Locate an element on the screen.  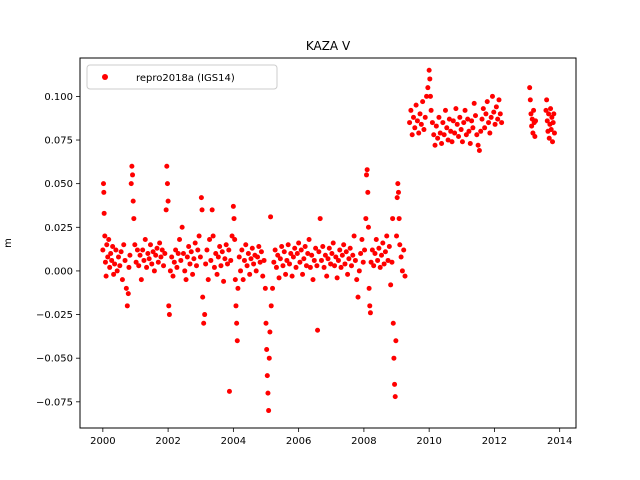
x-tick-label: 2000 is located at coordinates (102, 441).